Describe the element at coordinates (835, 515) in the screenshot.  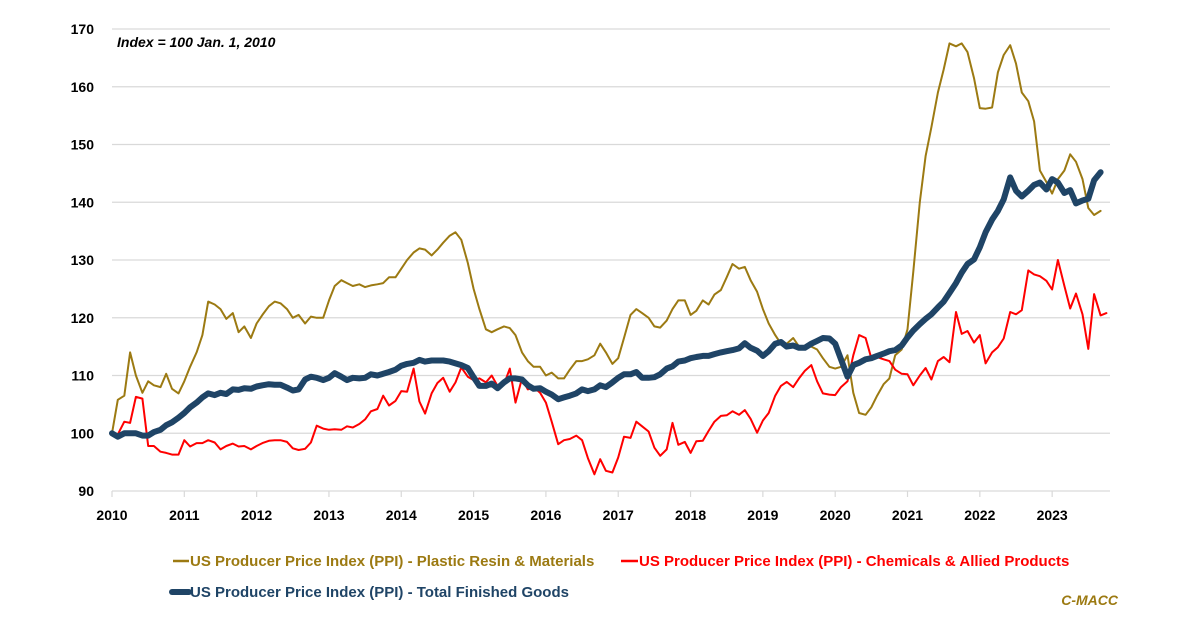
I see `x-tick-label: 2020` at that location.